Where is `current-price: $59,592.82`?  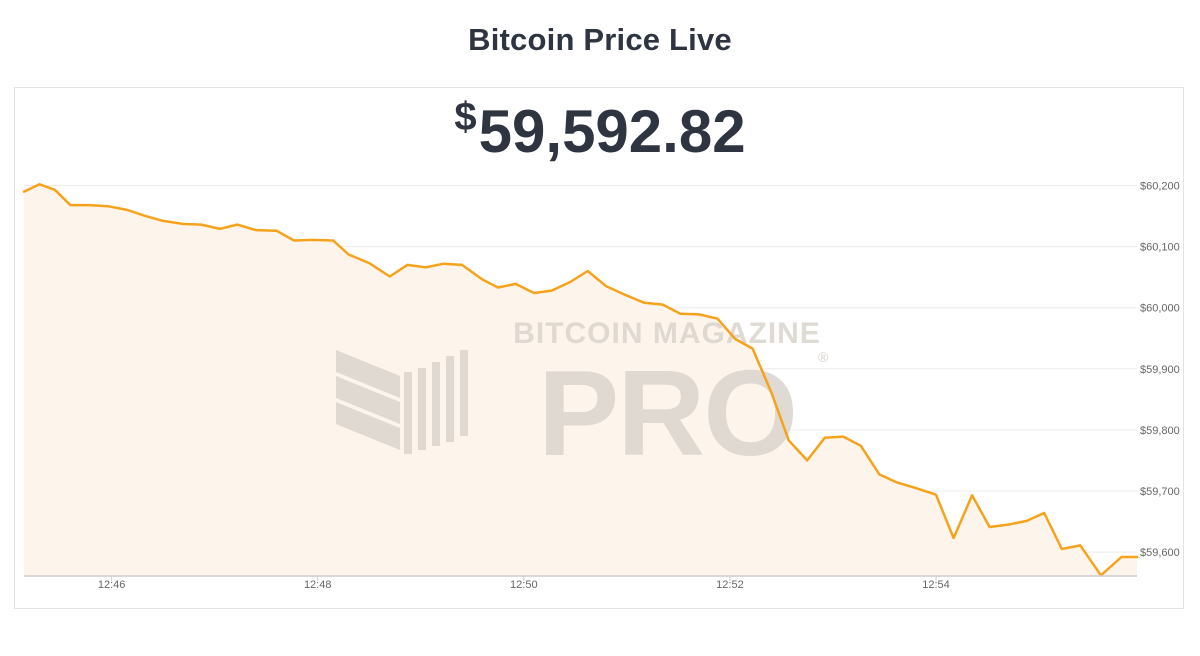 current-price: $59,592.82 is located at coordinates (600, 130).